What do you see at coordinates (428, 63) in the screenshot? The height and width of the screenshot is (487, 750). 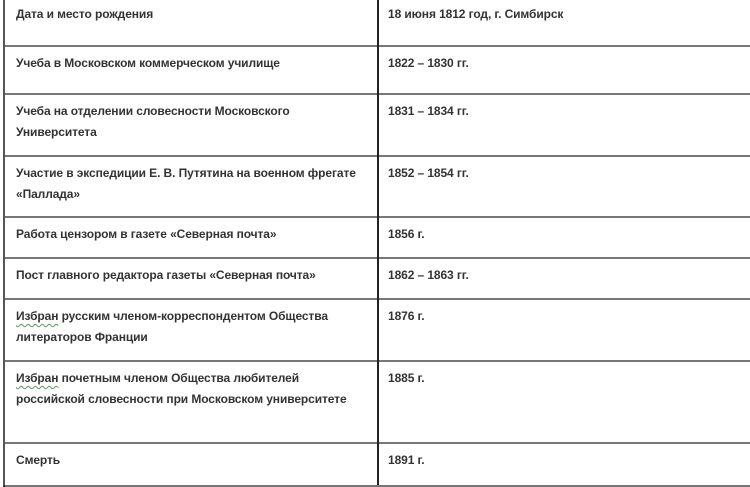 I see `date-cell: 1822 – 1830 гг.` at bounding box center [428, 63].